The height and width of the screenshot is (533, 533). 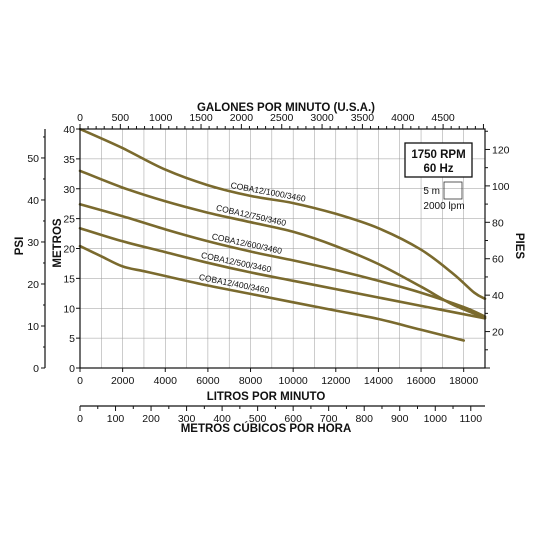 What do you see at coordinates (121, 118) in the screenshot?
I see `top-tick-label: 500` at bounding box center [121, 118].